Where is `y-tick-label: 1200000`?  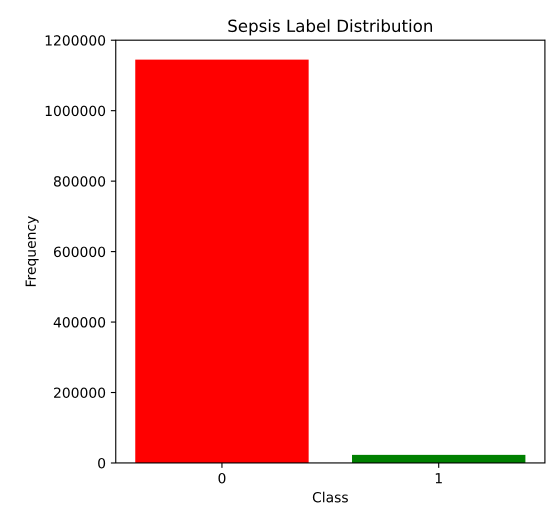
y-tick-label: 1200000 is located at coordinates (76, 40).